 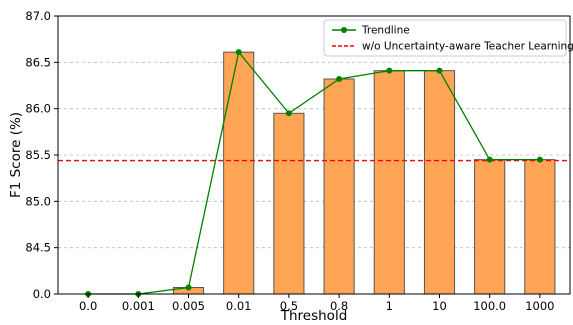 What do you see at coordinates (138, 306) in the screenshot?
I see `x-tick-label: 0.001` at bounding box center [138, 306].